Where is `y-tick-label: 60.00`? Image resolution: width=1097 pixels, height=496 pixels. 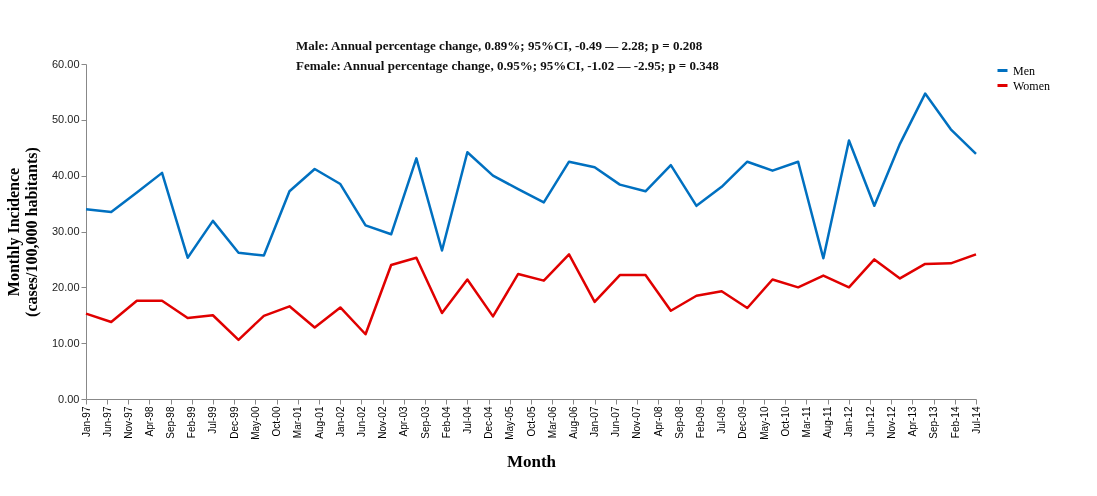 y-tick-label: 60.00 is located at coordinates (65, 63).